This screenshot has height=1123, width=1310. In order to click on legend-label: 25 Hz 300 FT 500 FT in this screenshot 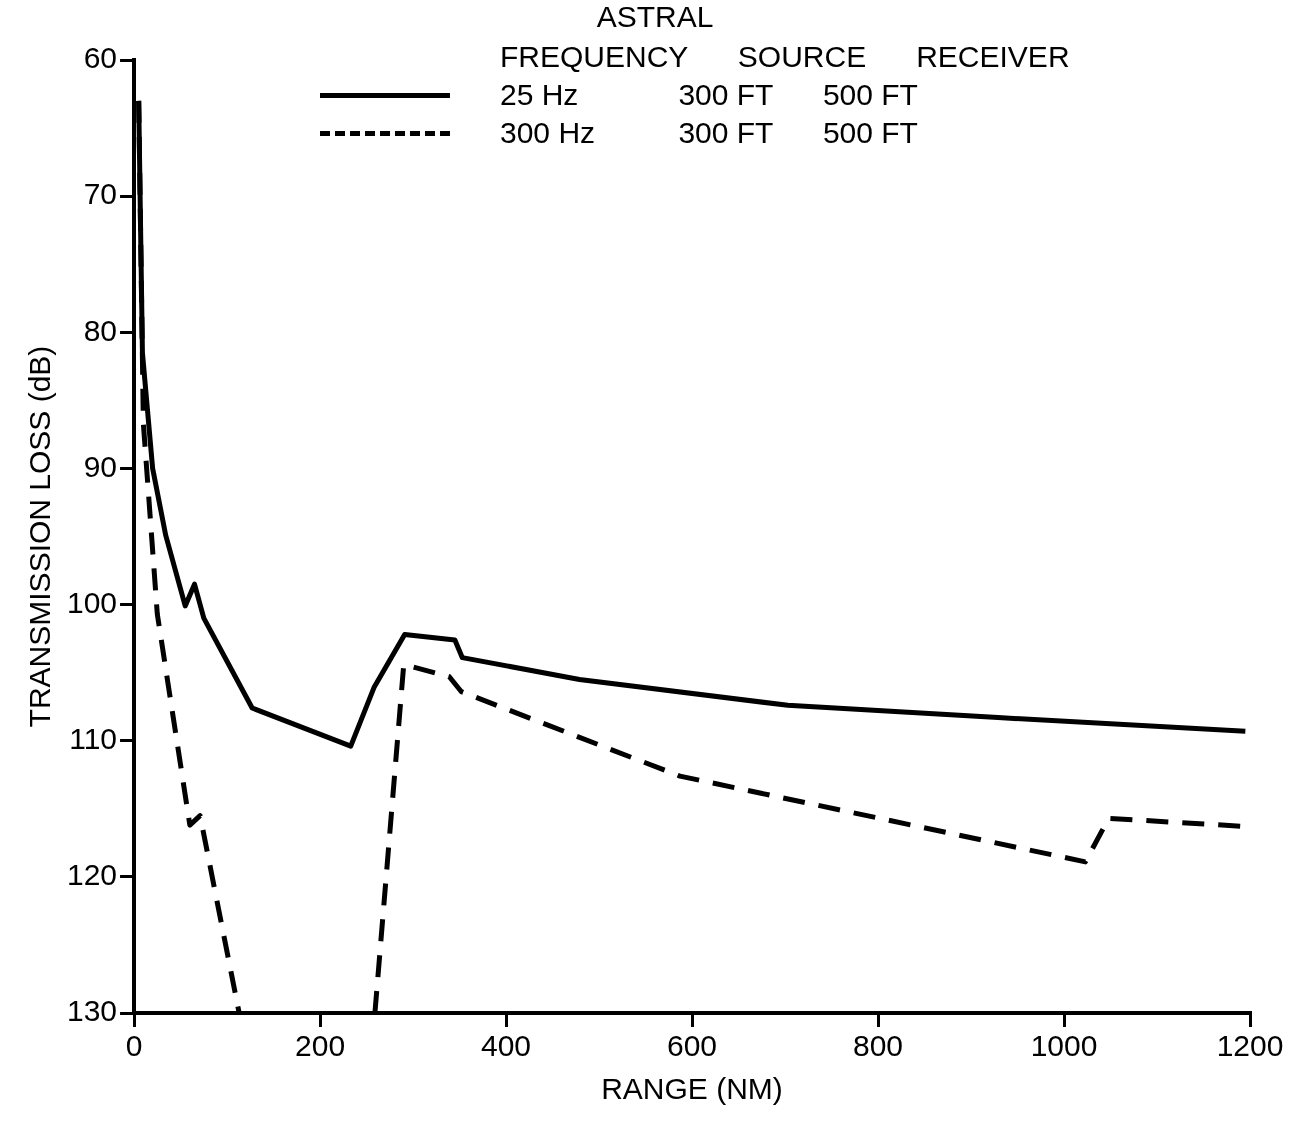, I will do `click(709, 95)`.